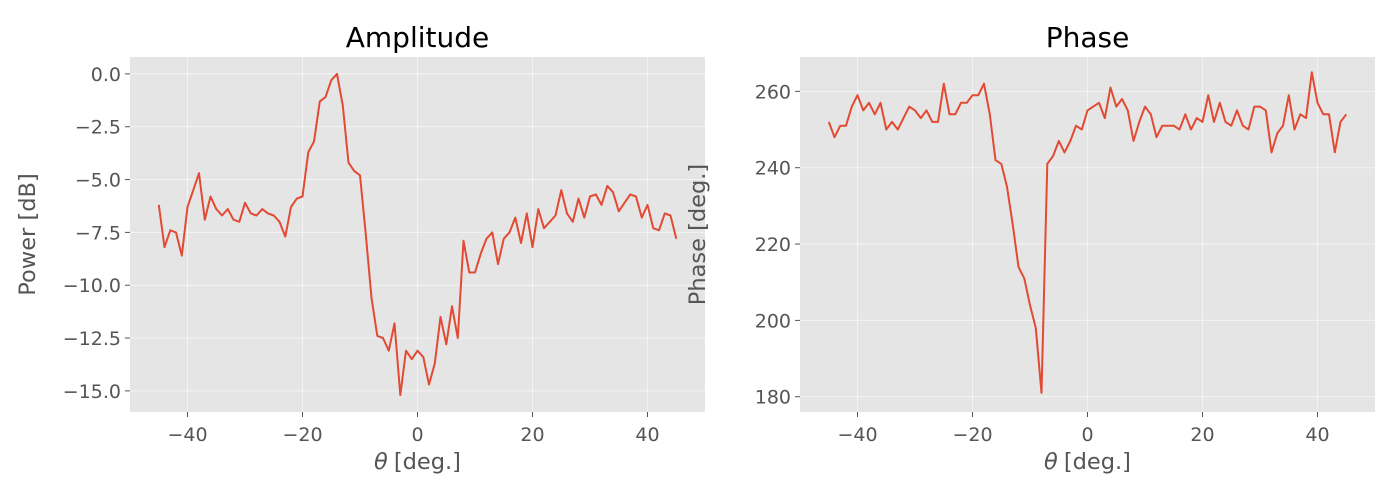  Describe the element at coordinates (302, 435) in the screenshot. I see `amplitude-x-tick-label: −20` at that location.